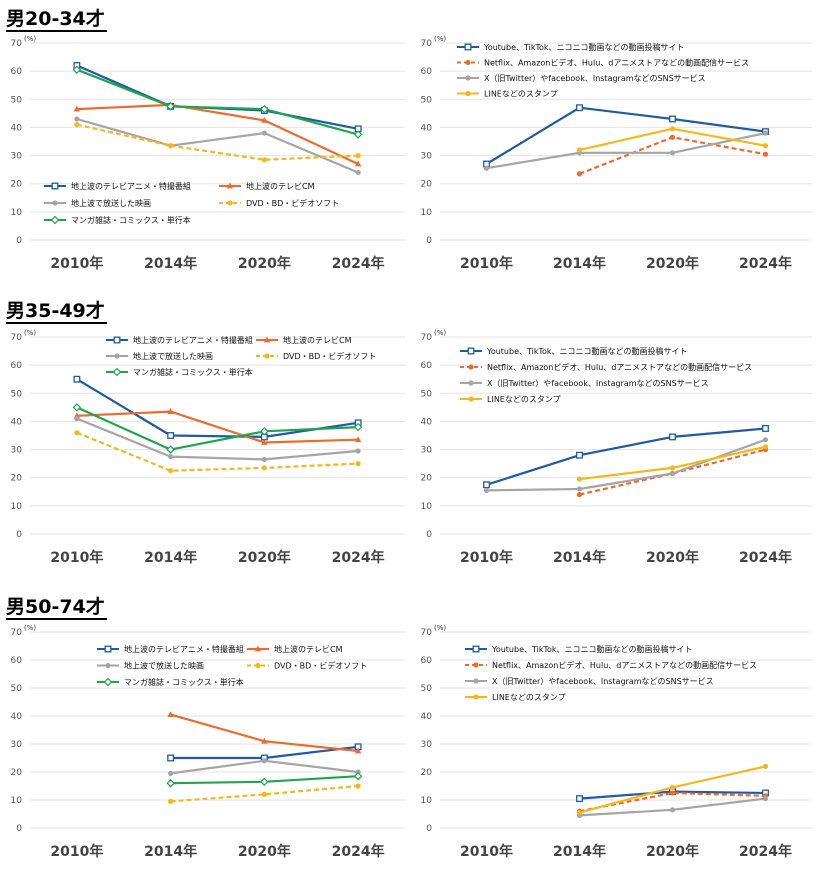 The height and width of the screenshot is (870, 820). I want to click on legend-label: Youtube、TikTok、ニコニコ動画などの動画投稿サイト, so click(587, 351).